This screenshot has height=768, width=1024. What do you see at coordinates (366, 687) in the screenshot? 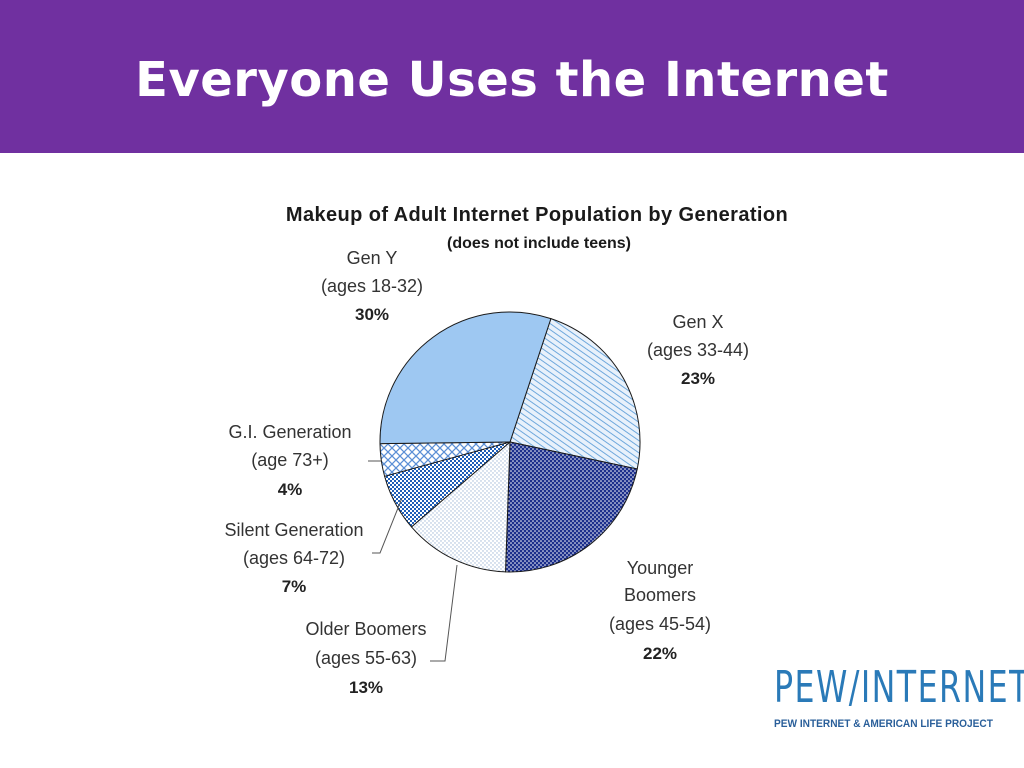
I see `slice-value-older-boomers: 13%` at bounding box center [366, 687].